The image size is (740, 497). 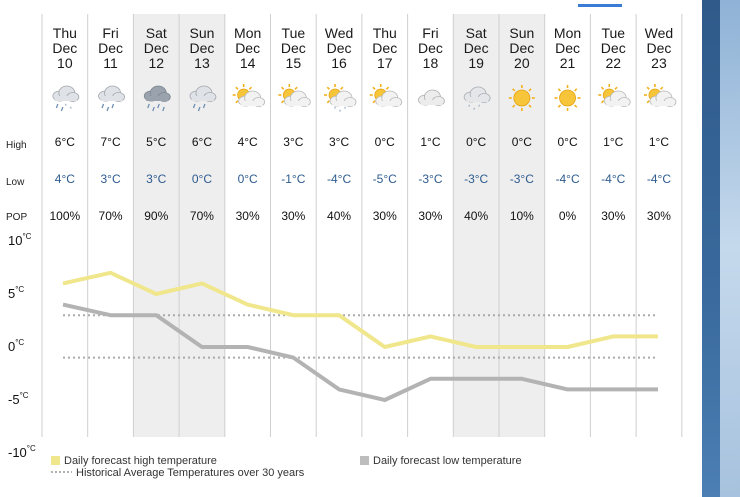 What do you see at coordinates (16, 346) in the screenshot?
I see `y-tick-label: 0°C` at bounding box center [16, 346].